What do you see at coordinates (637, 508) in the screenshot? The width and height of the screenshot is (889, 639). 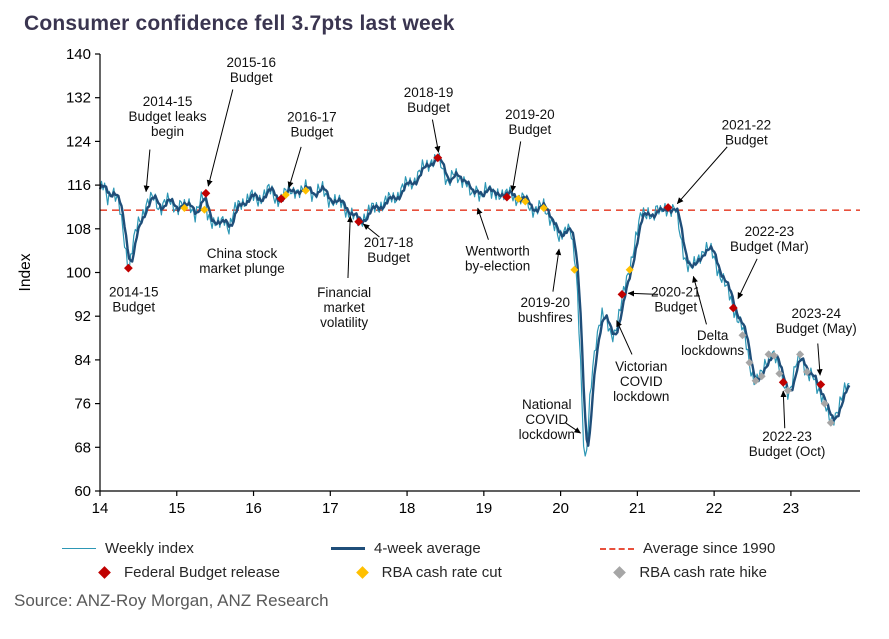 I see `x-tick-label: 21` at bounding box center [637, 508].